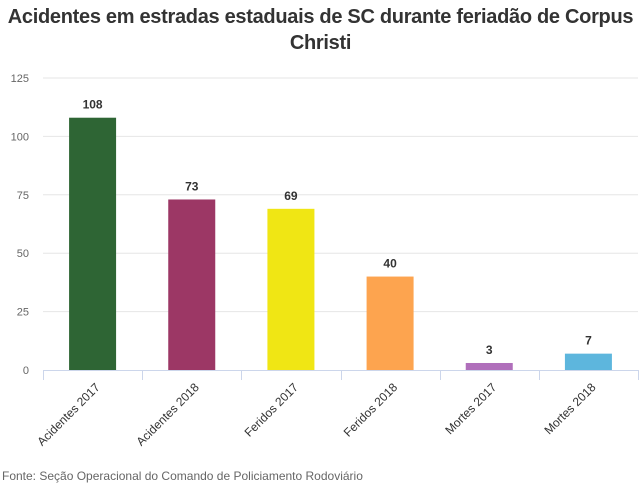  What do you see at coordinates (68, 414) in the screenshot?
I see `x-category-label: Acidentes 2017` at bounding box center [68, 414].